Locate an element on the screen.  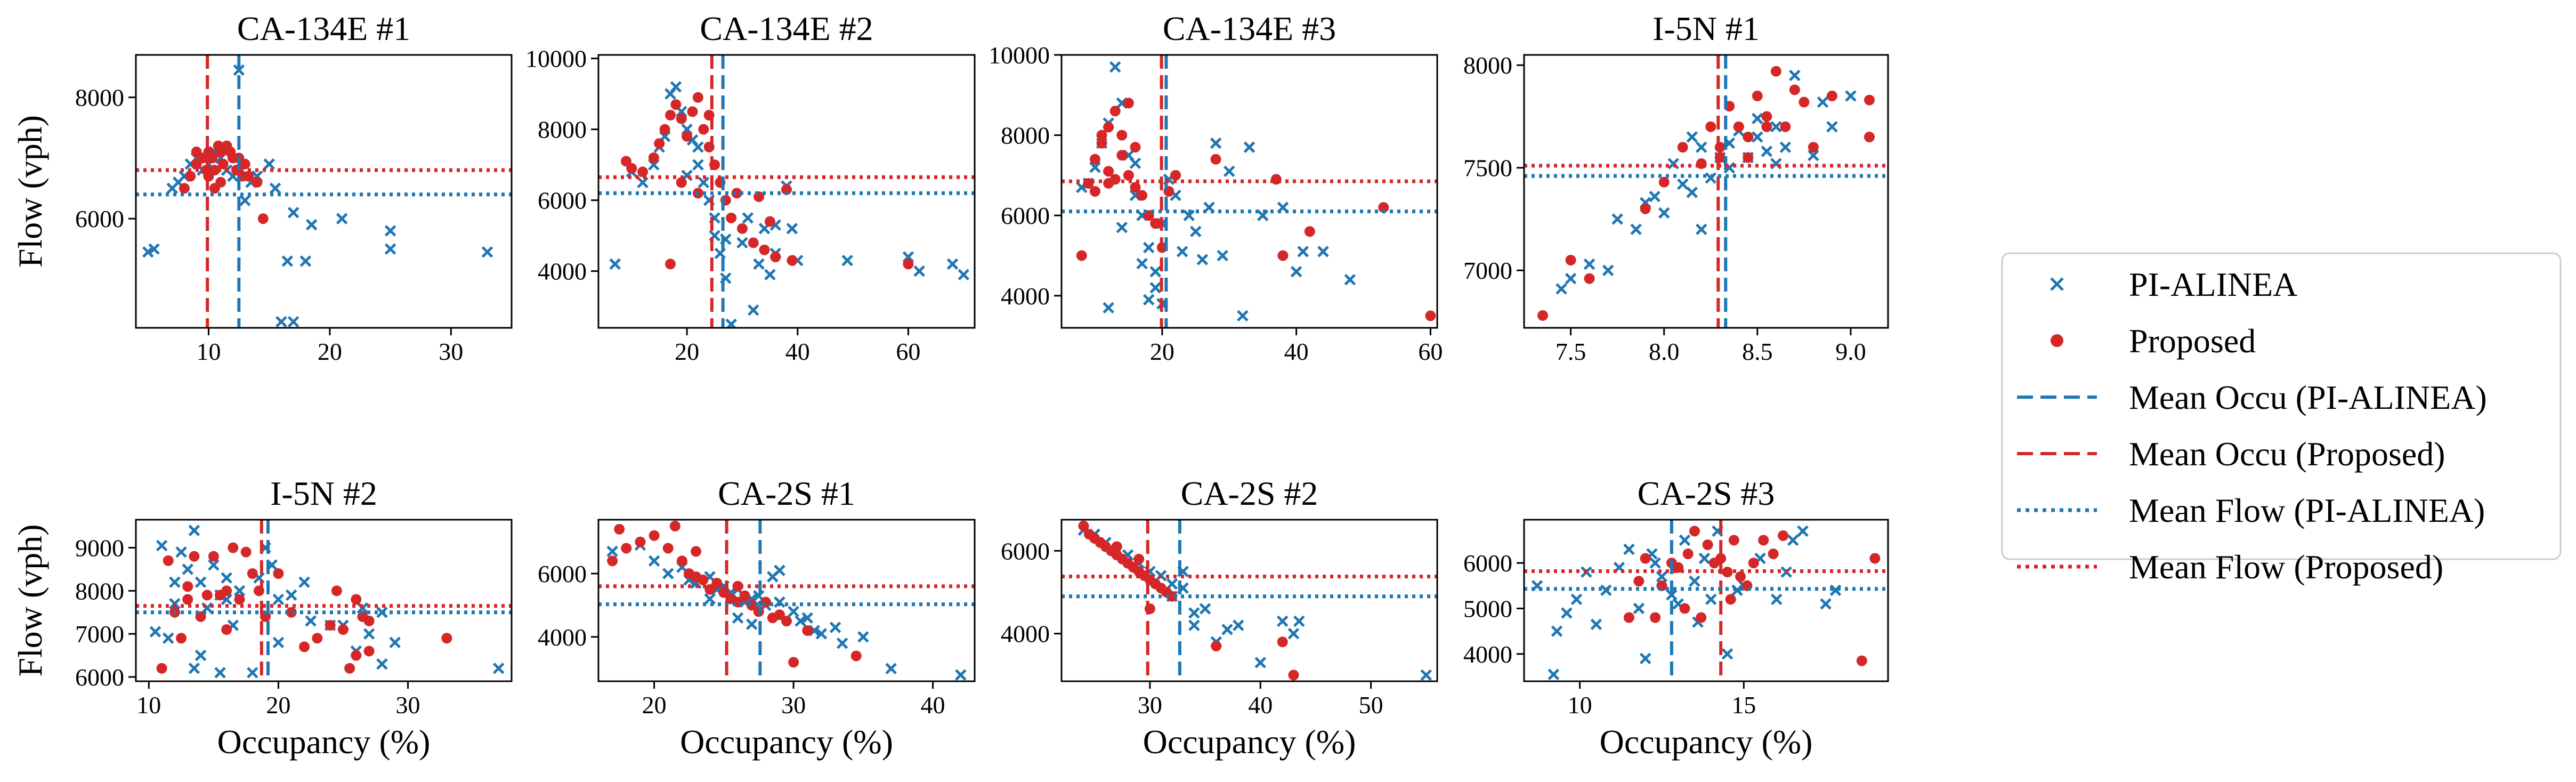
legend-label: Mean Occu (PI-ALINEA) is located at coordinates (2308, 397).